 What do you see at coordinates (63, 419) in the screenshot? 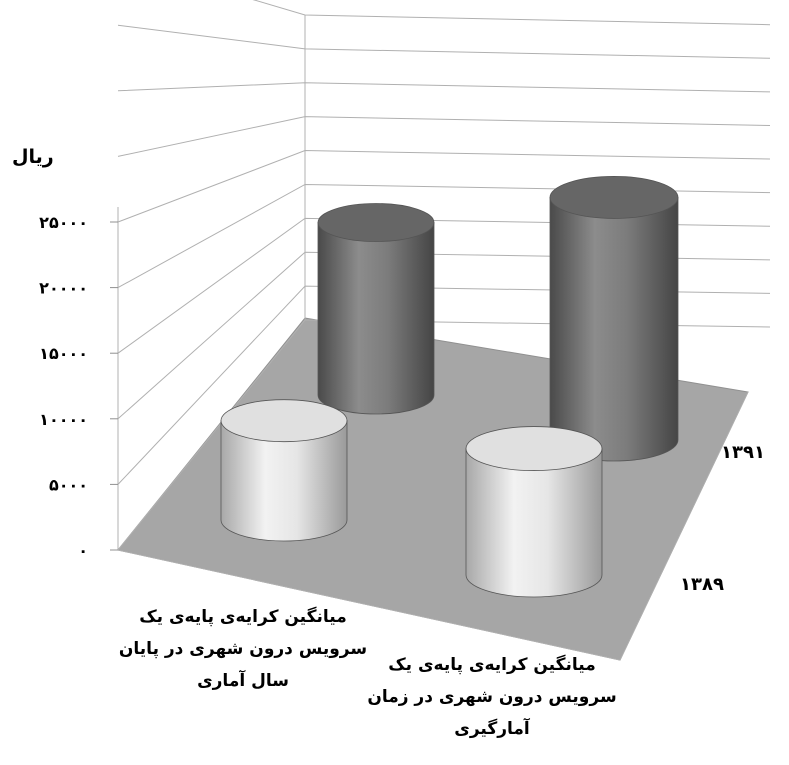
I see `y-tick-label: ۱۰۰۰۰` at bounding box center [63, 419].